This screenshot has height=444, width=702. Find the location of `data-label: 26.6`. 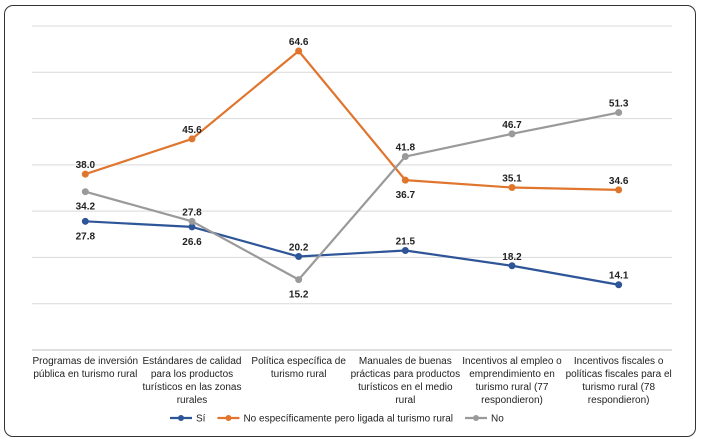

data-label: 26.6 is located at coordinates (192, 242).